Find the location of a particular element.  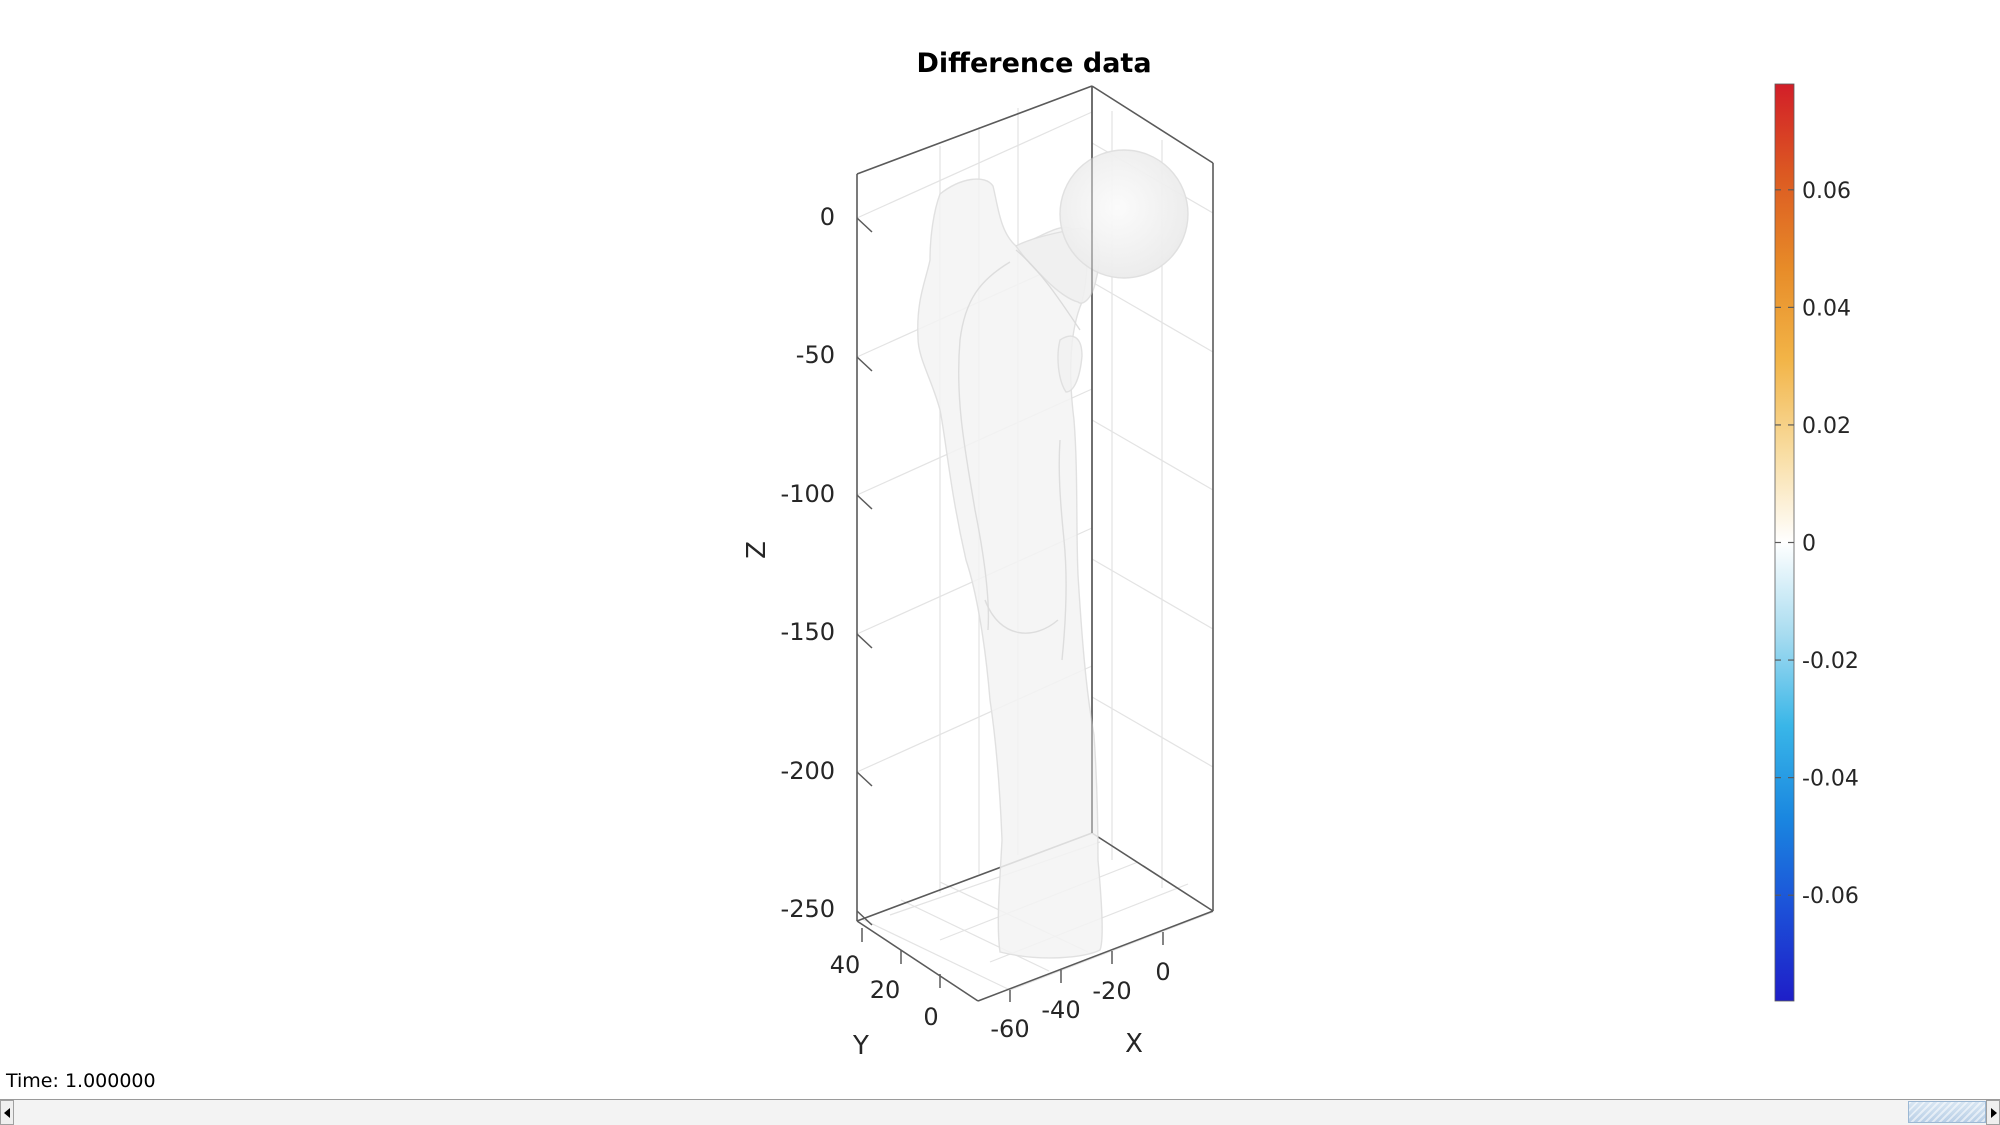

colorbar-tick-label: 0.02 is located at coordinates (1826, 426).